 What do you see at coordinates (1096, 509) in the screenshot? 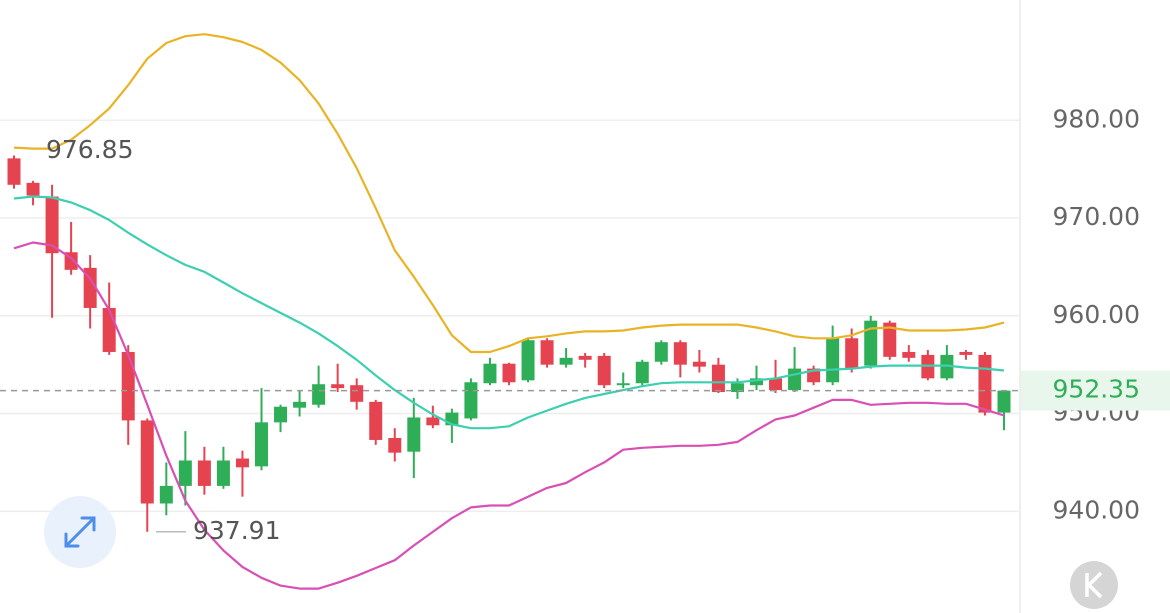
I see `y-tick-label: 940.00` at bounding box center [1096, 509].